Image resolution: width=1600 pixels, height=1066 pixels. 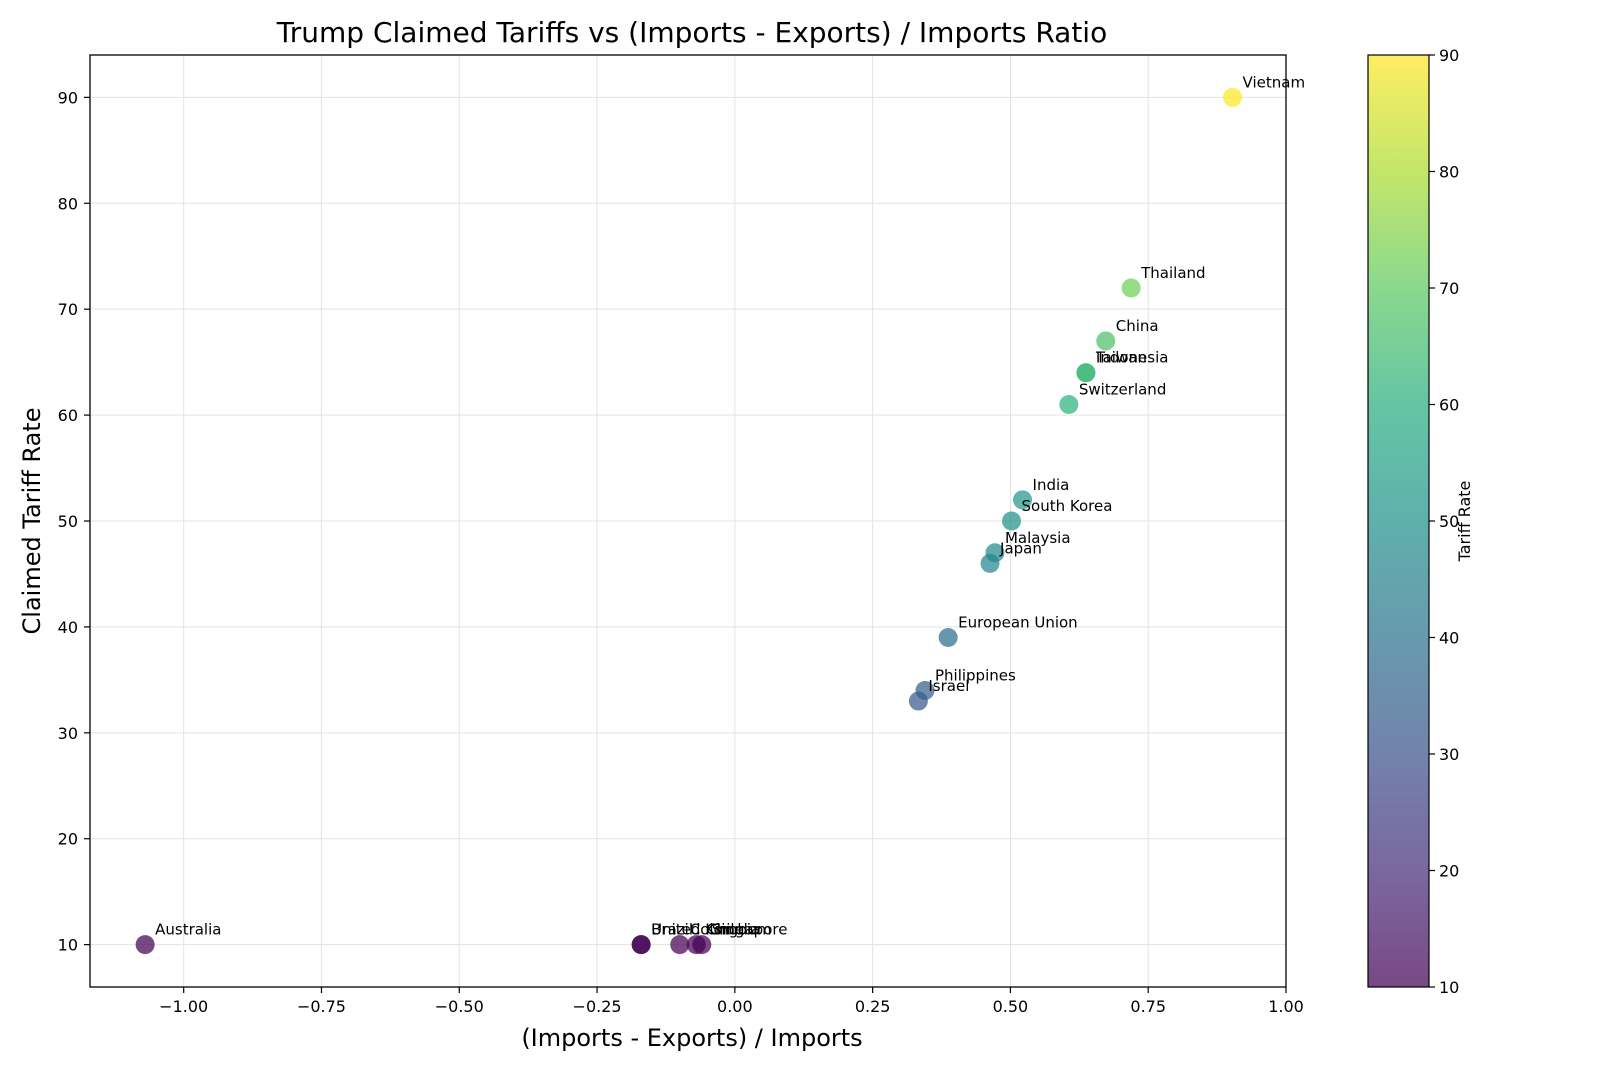 I want to click on point-label: Switzerland, so click(x=1123, y=390).